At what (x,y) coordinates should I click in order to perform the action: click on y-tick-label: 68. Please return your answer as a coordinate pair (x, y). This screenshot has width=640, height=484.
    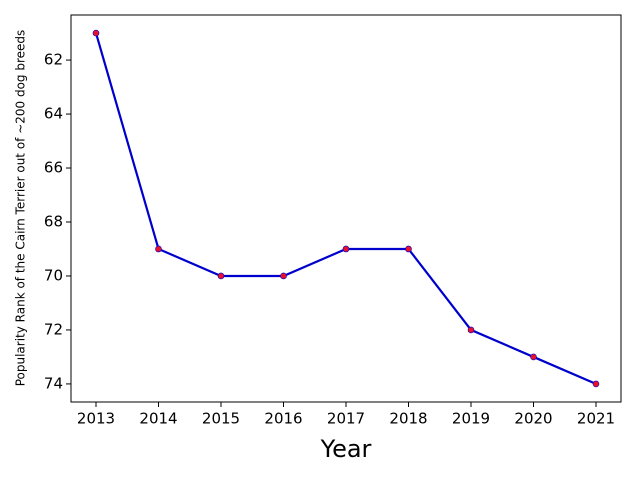
    Looking at the image, I should click on (53, 221).